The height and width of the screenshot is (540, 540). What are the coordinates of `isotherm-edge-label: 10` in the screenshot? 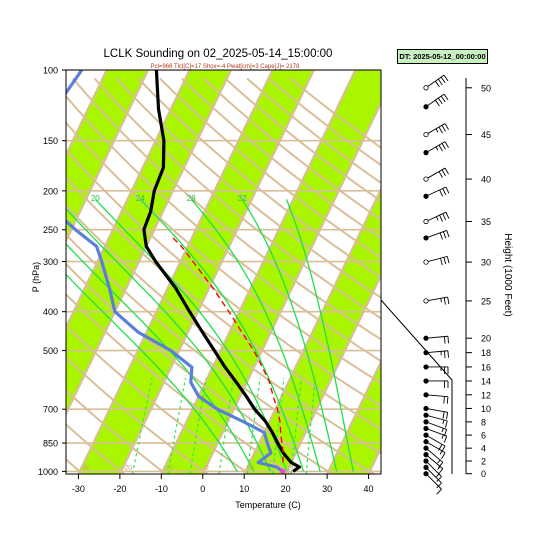 It's located at (250, 468).